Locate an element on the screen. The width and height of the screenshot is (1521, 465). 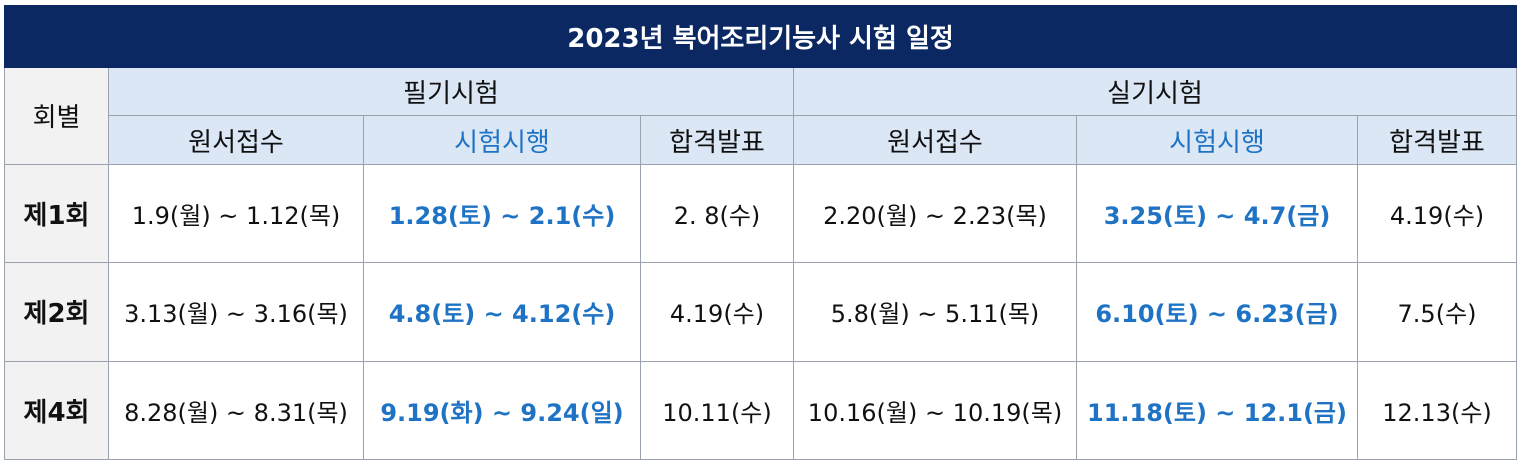
written-result-cell: 2. 8(수) is located at coordinates (717, 213).